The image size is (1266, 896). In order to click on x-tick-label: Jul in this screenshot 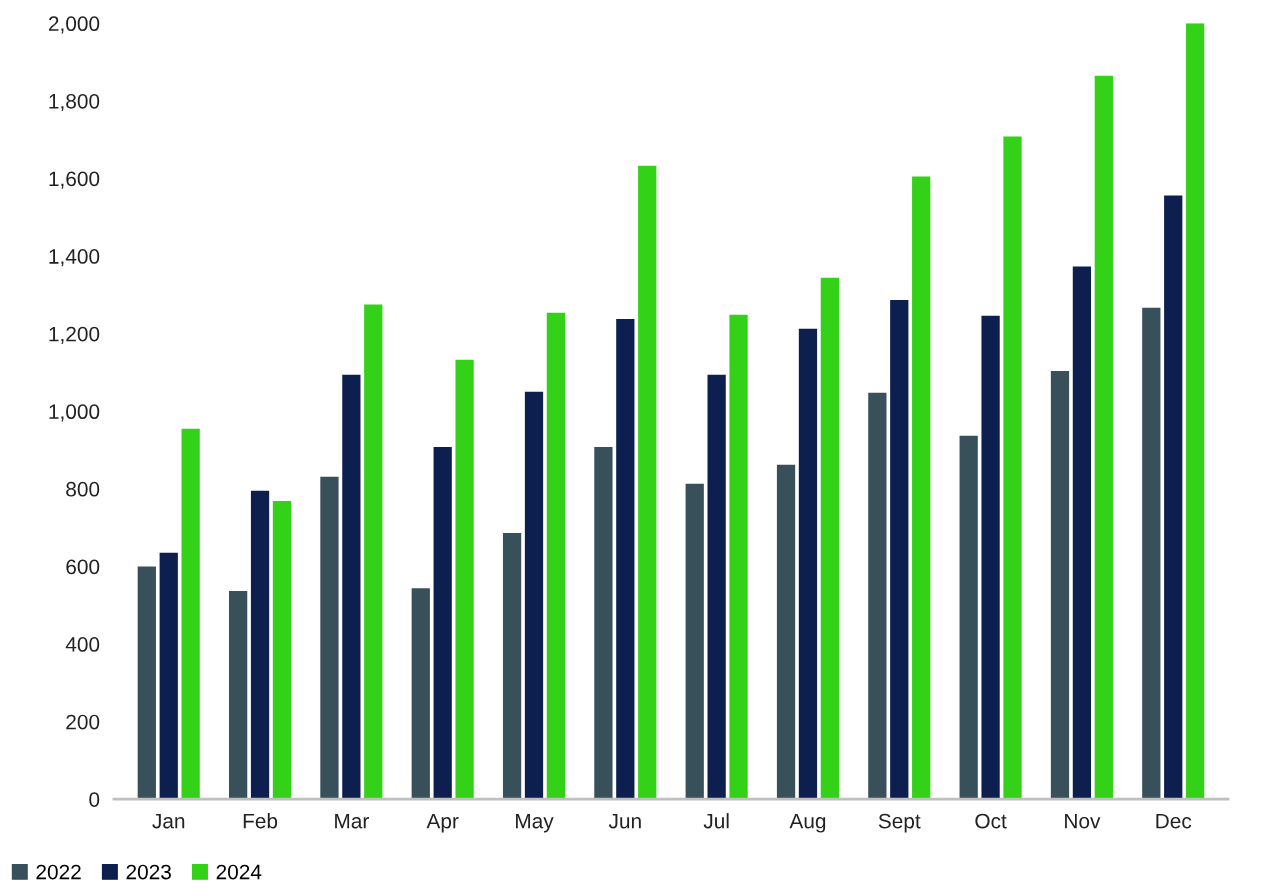, I will do `click(716, 821)`.